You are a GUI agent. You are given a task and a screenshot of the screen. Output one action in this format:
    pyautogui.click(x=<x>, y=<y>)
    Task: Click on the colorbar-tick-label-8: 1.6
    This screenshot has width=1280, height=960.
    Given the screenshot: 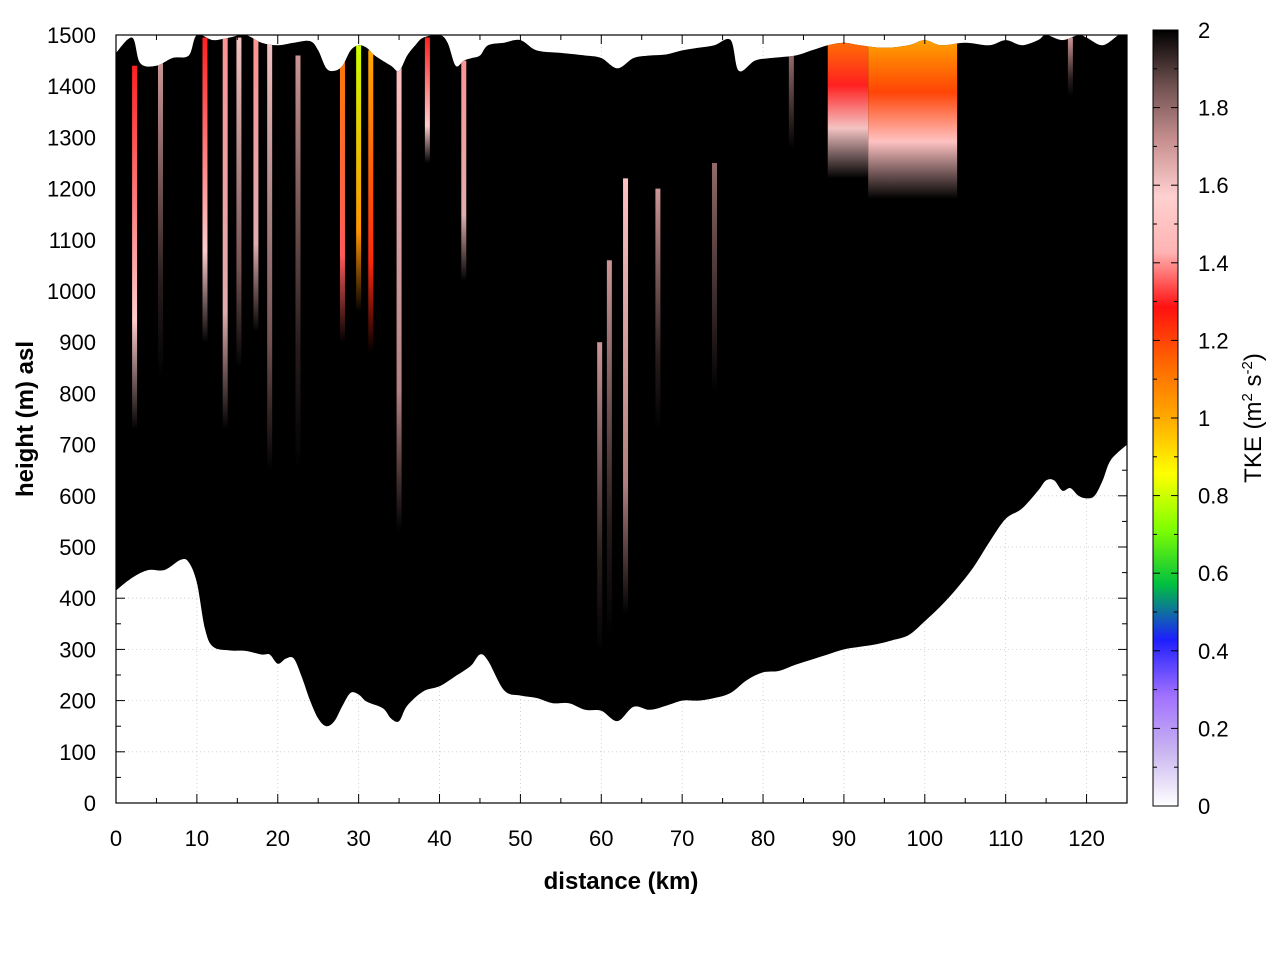 What is the action you would take?
    pyautogui.click(x=1213, y=185)
    